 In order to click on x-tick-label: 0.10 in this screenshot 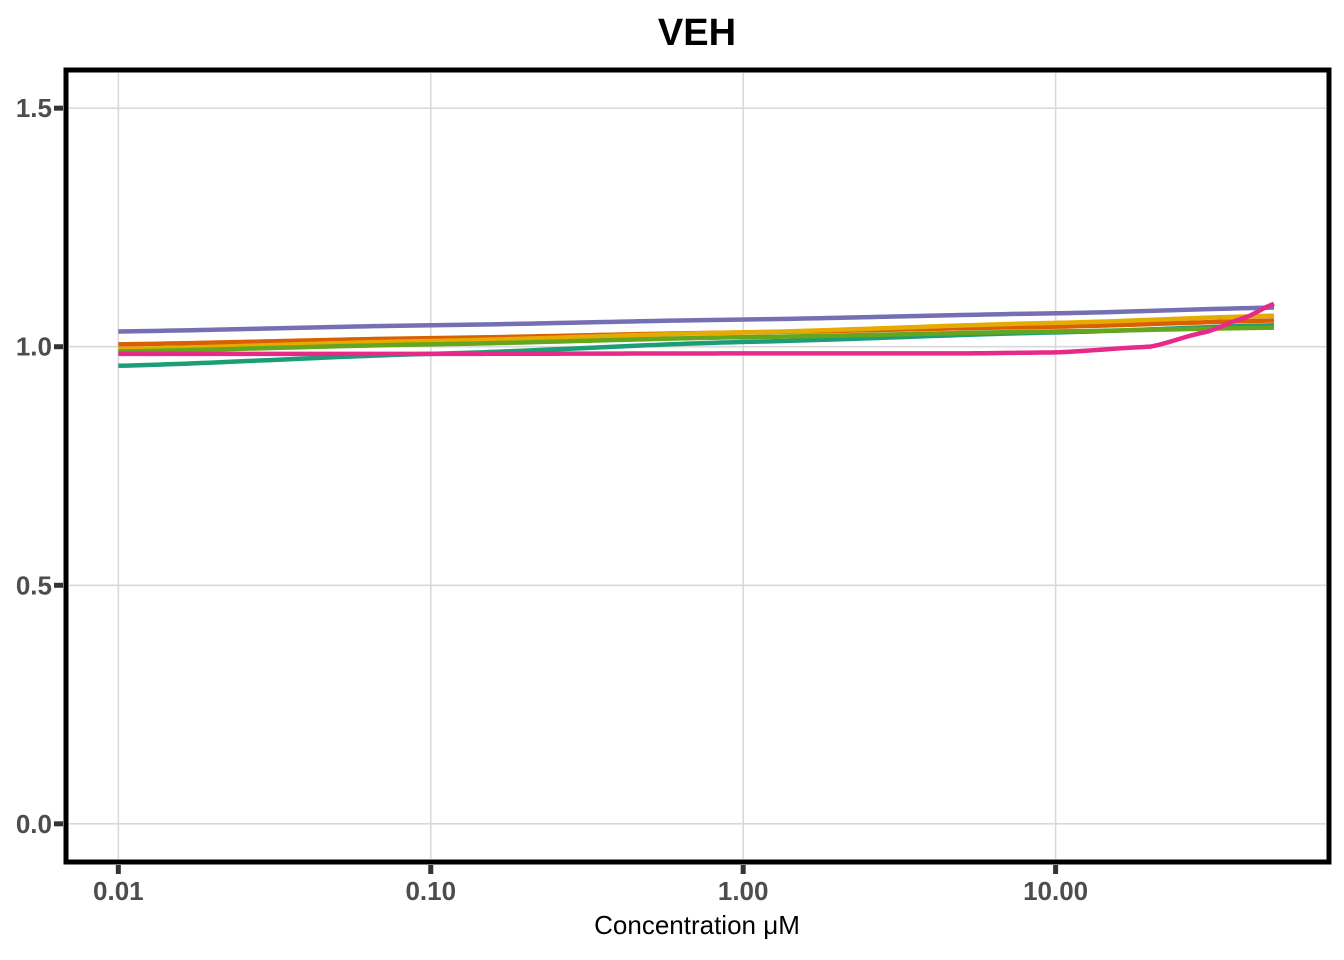, I will do `click(430, 891)`.